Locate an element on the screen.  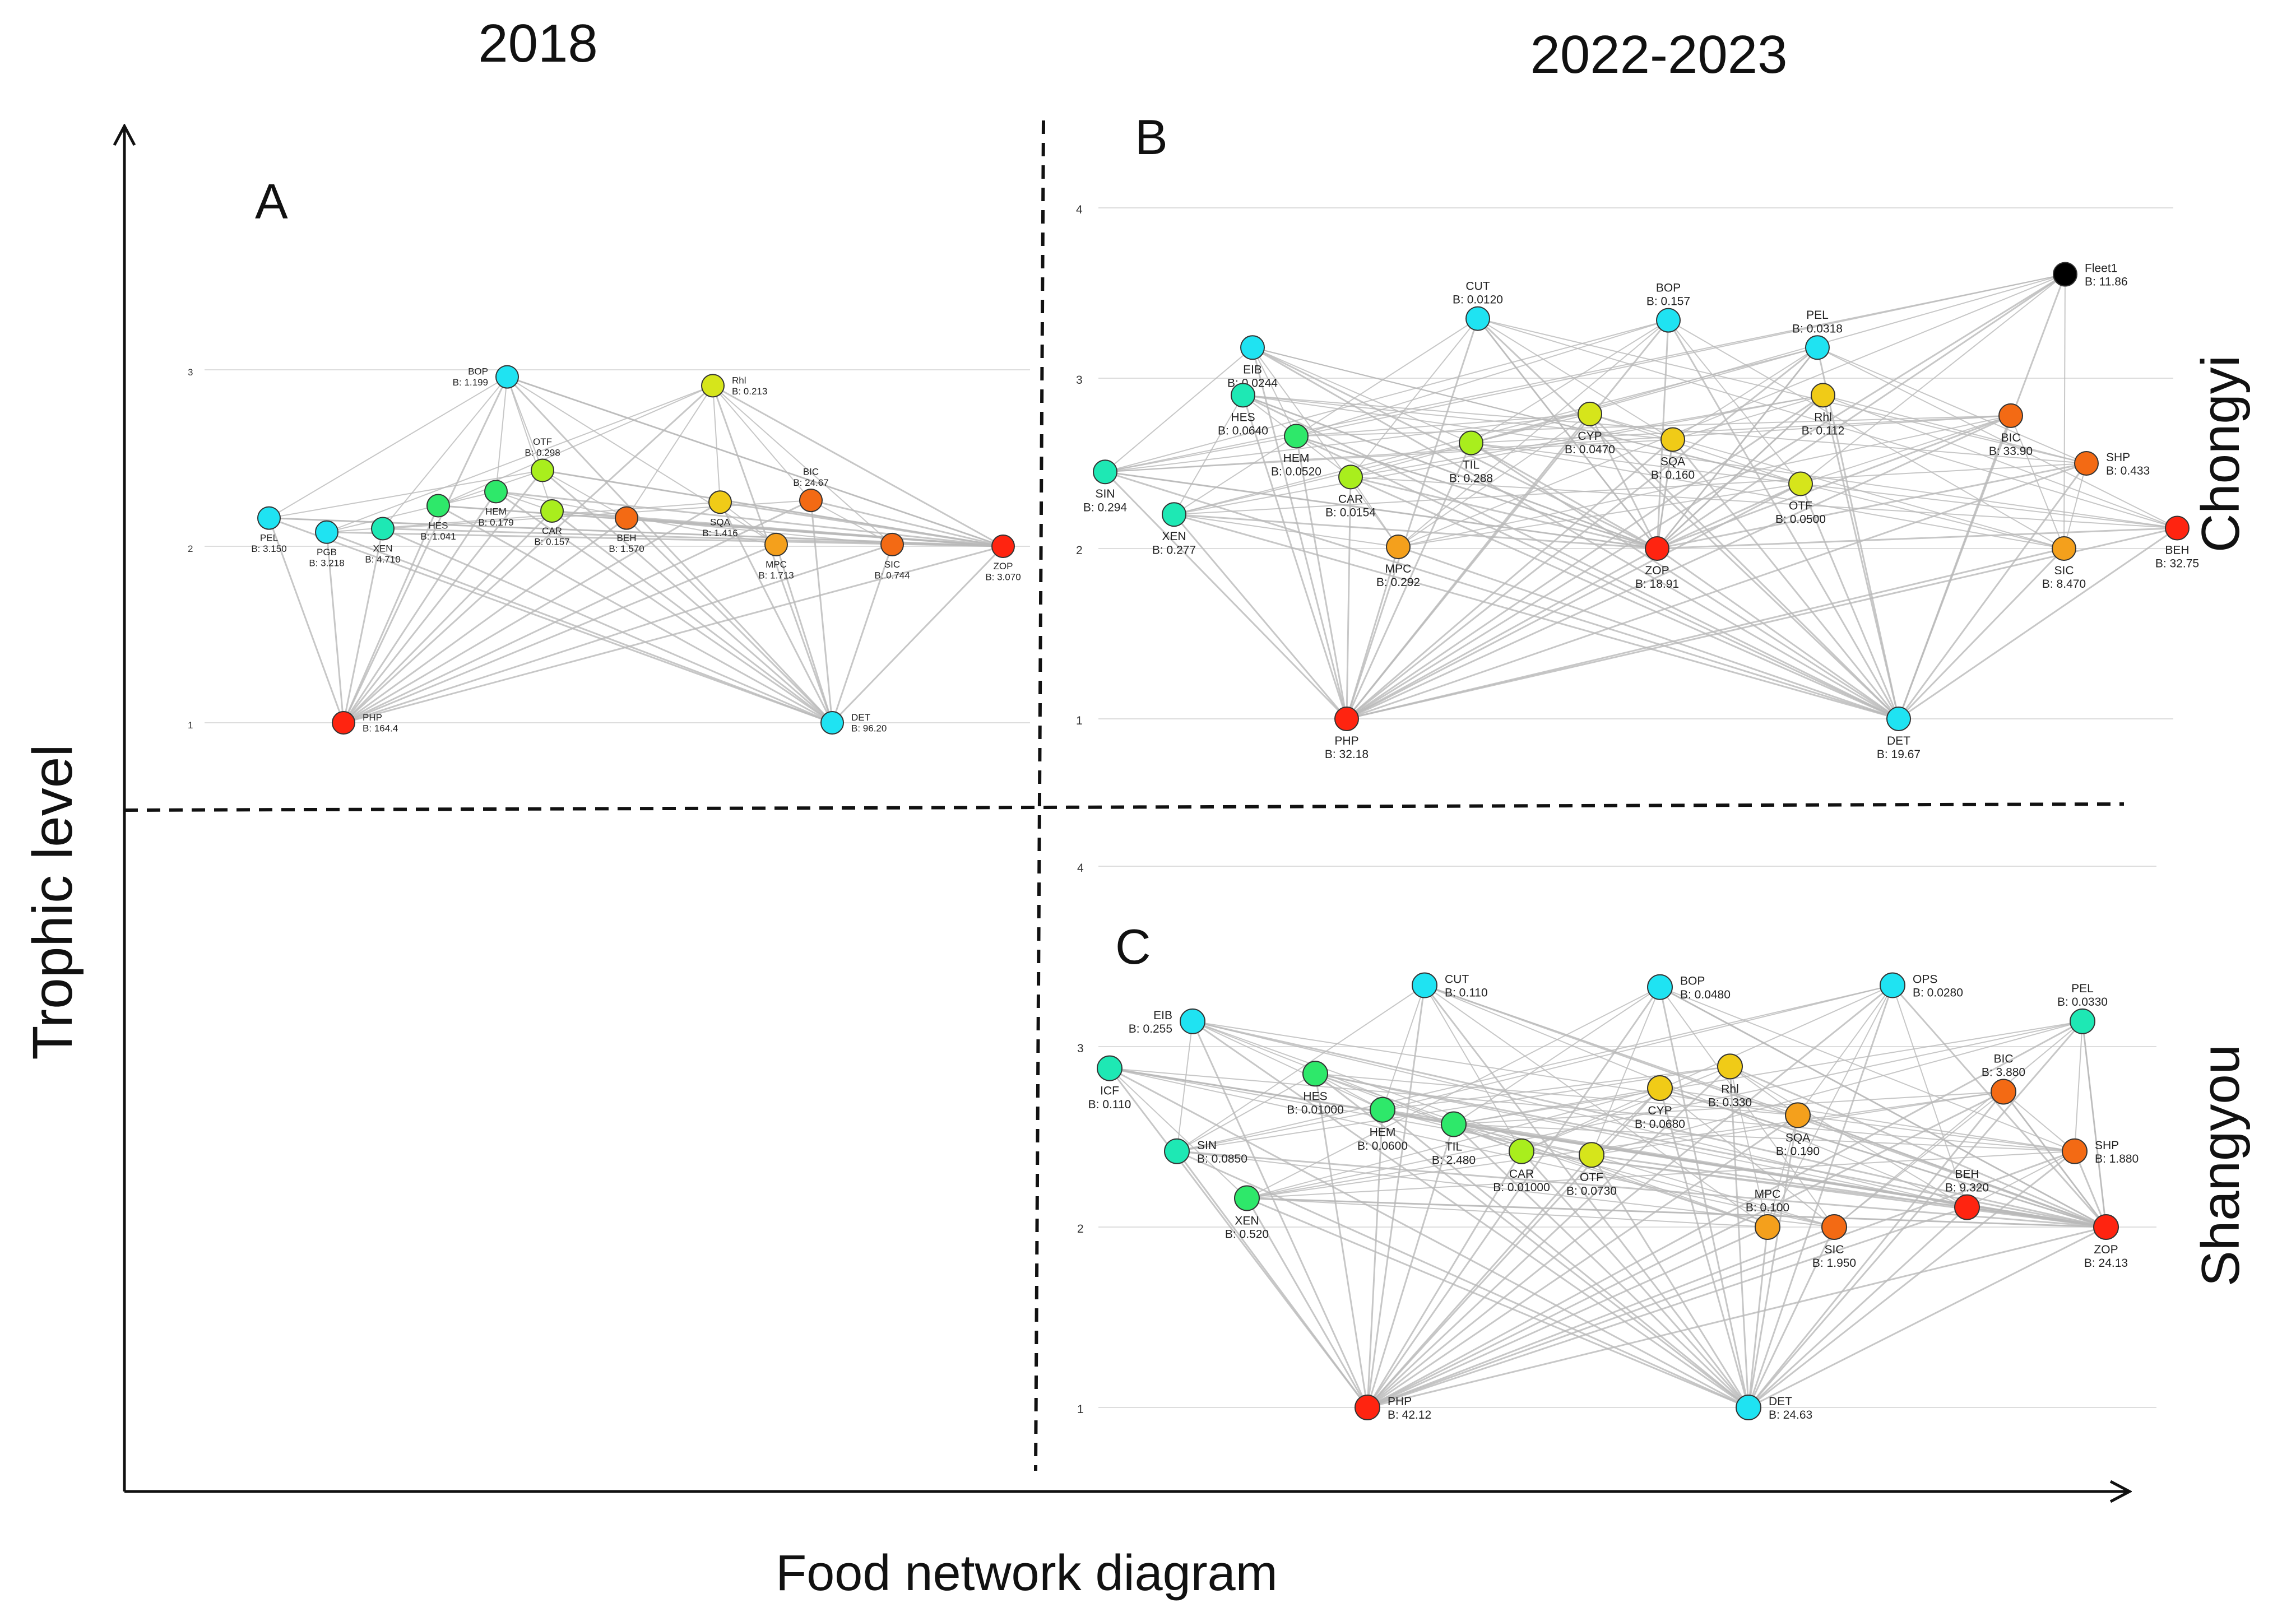
node-biomass-label: B: 8.470 is located at coordinates (2064, 584).